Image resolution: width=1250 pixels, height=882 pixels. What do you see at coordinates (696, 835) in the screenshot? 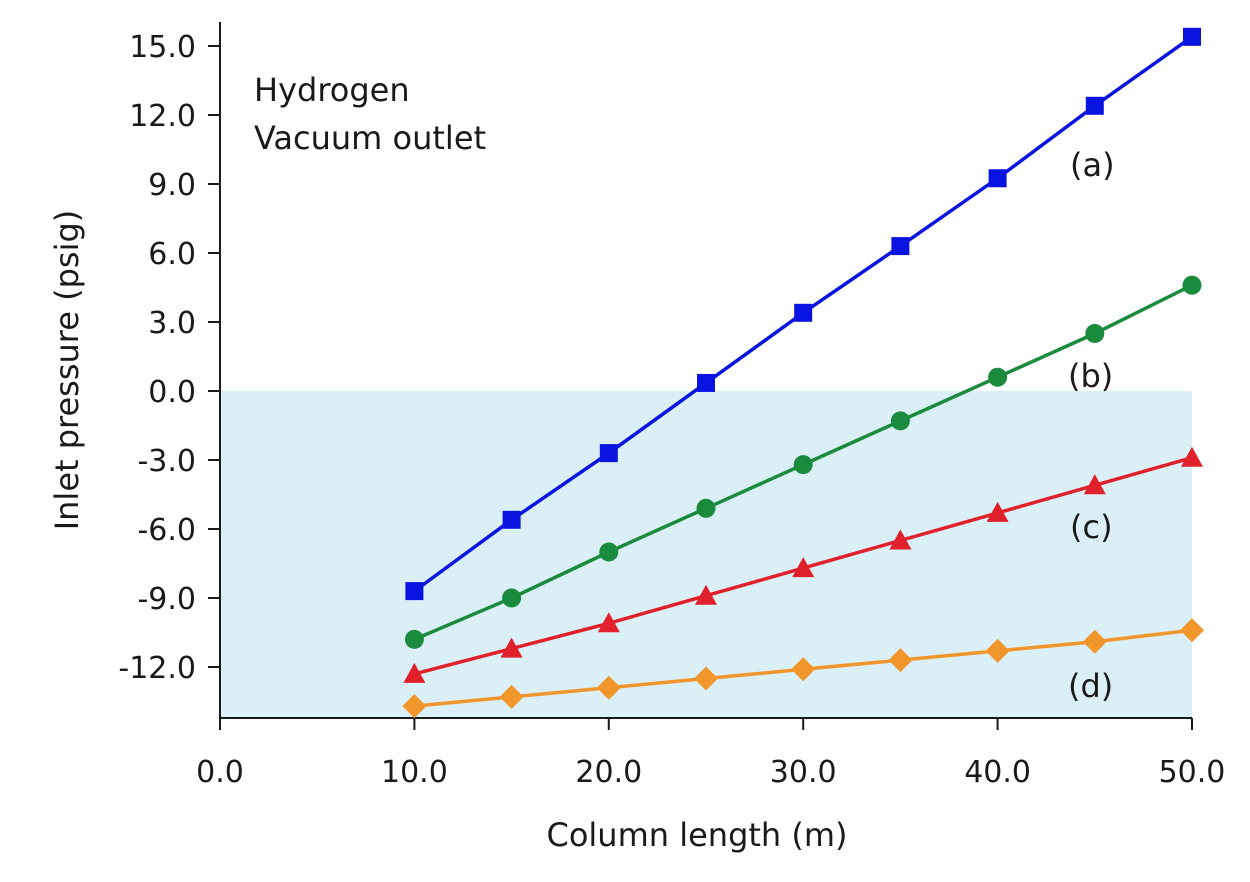
I see `x-axis-title: Column length (m)` at bounding box center [696, 835].